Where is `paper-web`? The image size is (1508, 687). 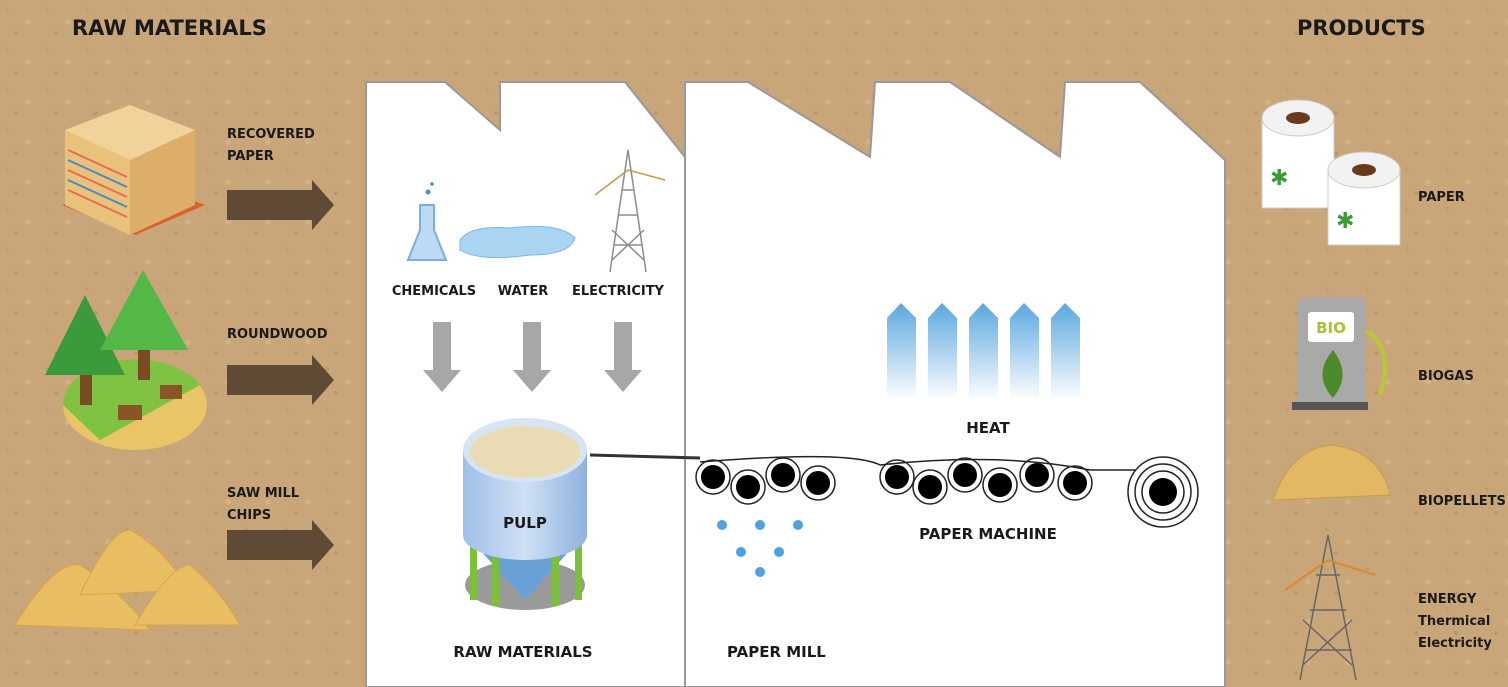 paper-web is located at coordinates (924, 463).